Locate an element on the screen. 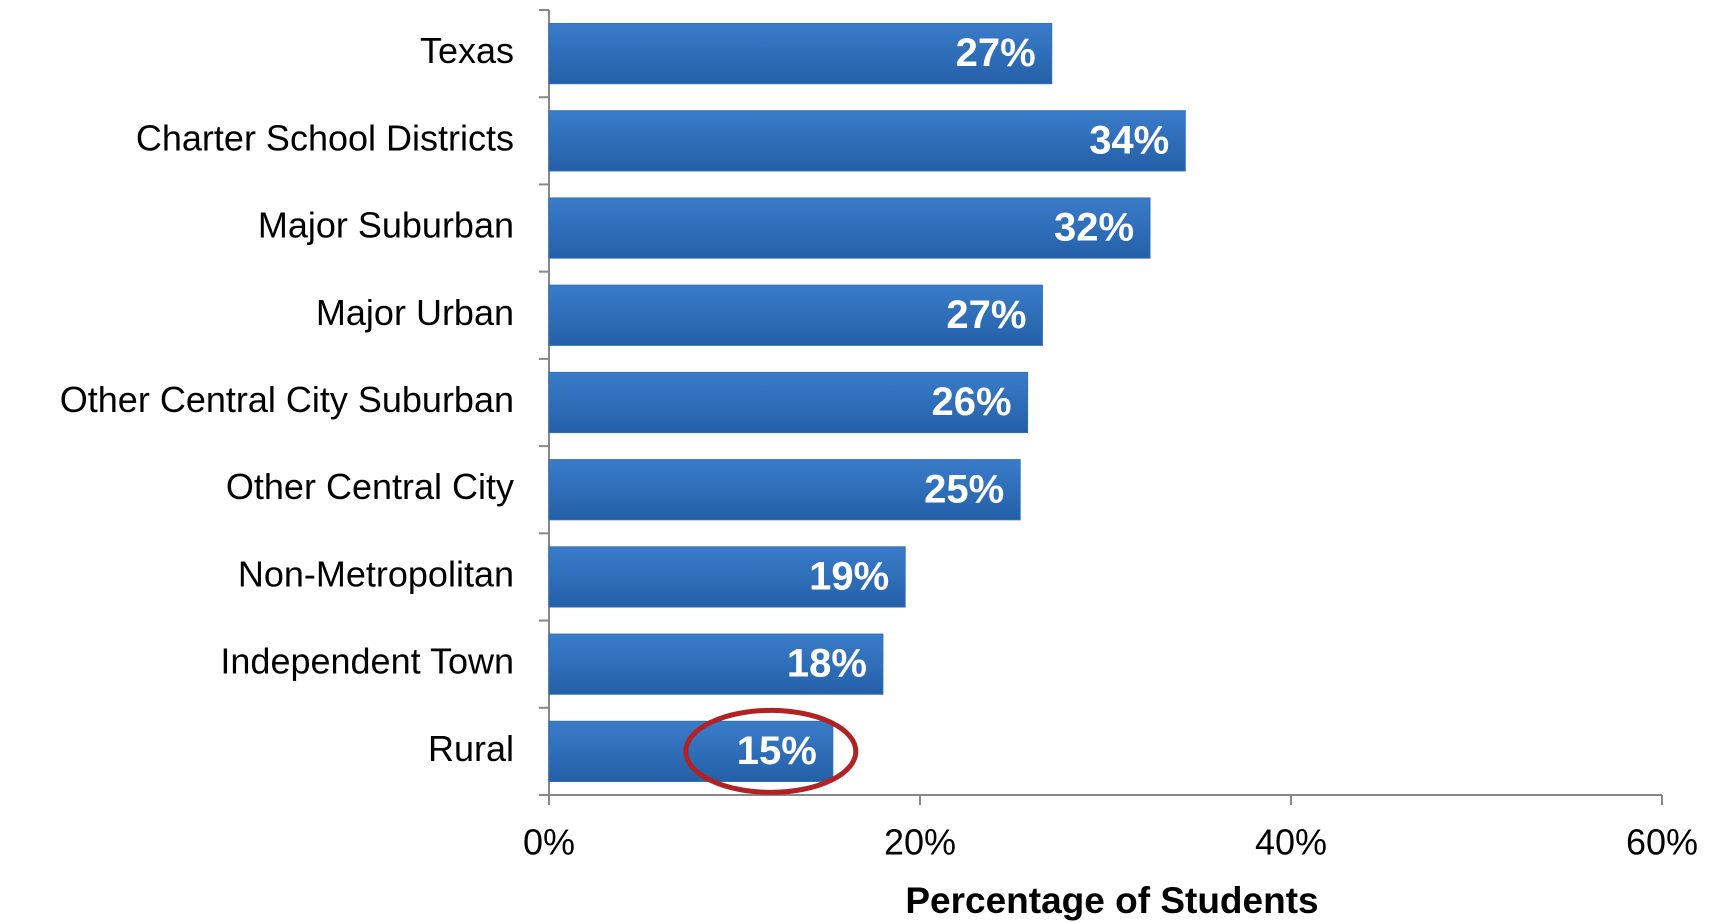  x-tick-label: 60% is located at coordinates (1662, 842).